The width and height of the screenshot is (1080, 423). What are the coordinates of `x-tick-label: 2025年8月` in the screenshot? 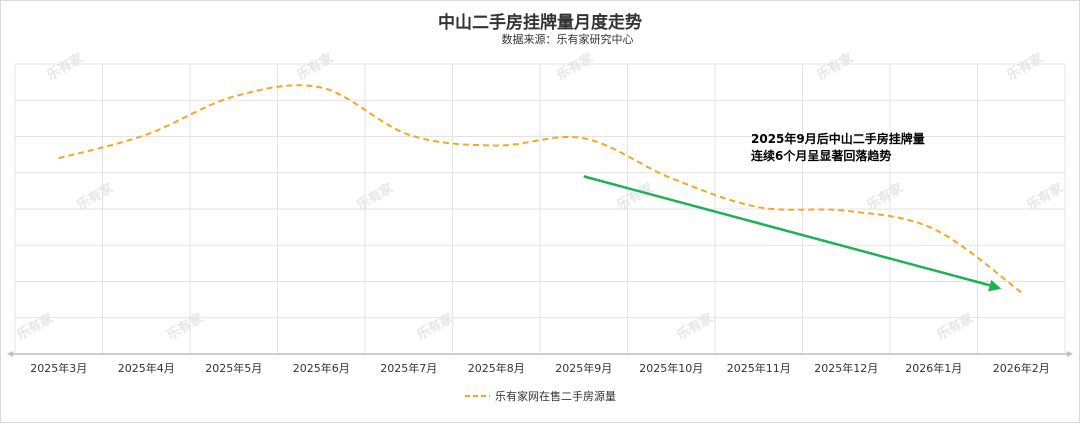 It's located at (496, 368).